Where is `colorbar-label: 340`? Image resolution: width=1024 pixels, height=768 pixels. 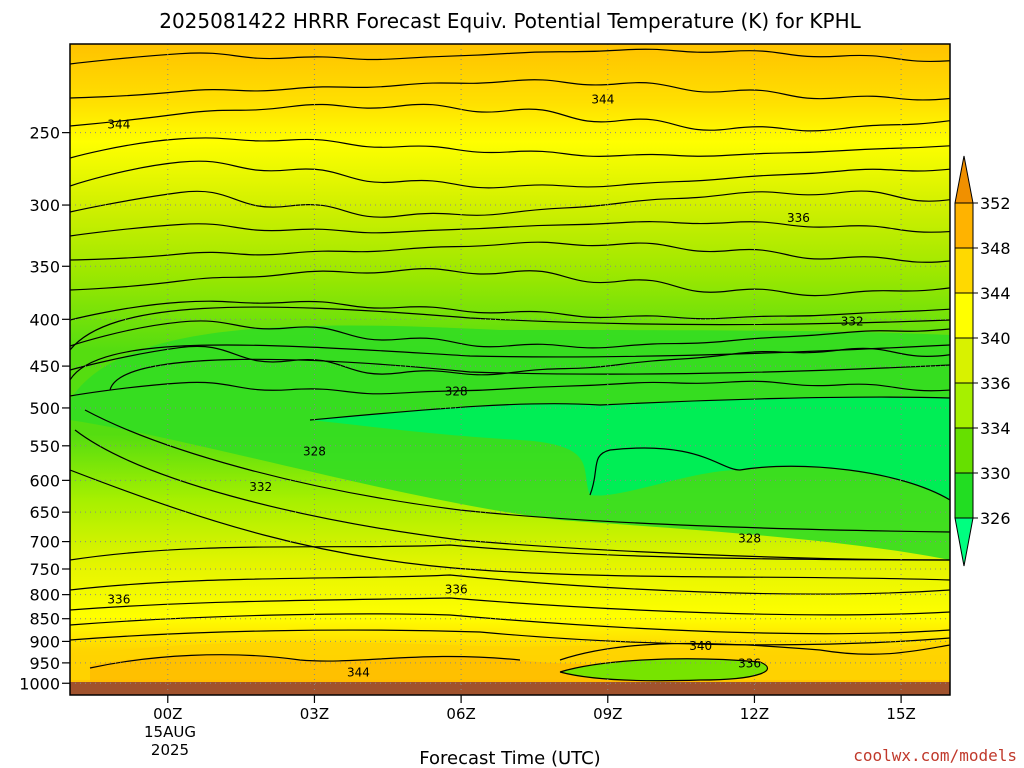 colorbar-label: 340 is located at coordinates (995, 338).